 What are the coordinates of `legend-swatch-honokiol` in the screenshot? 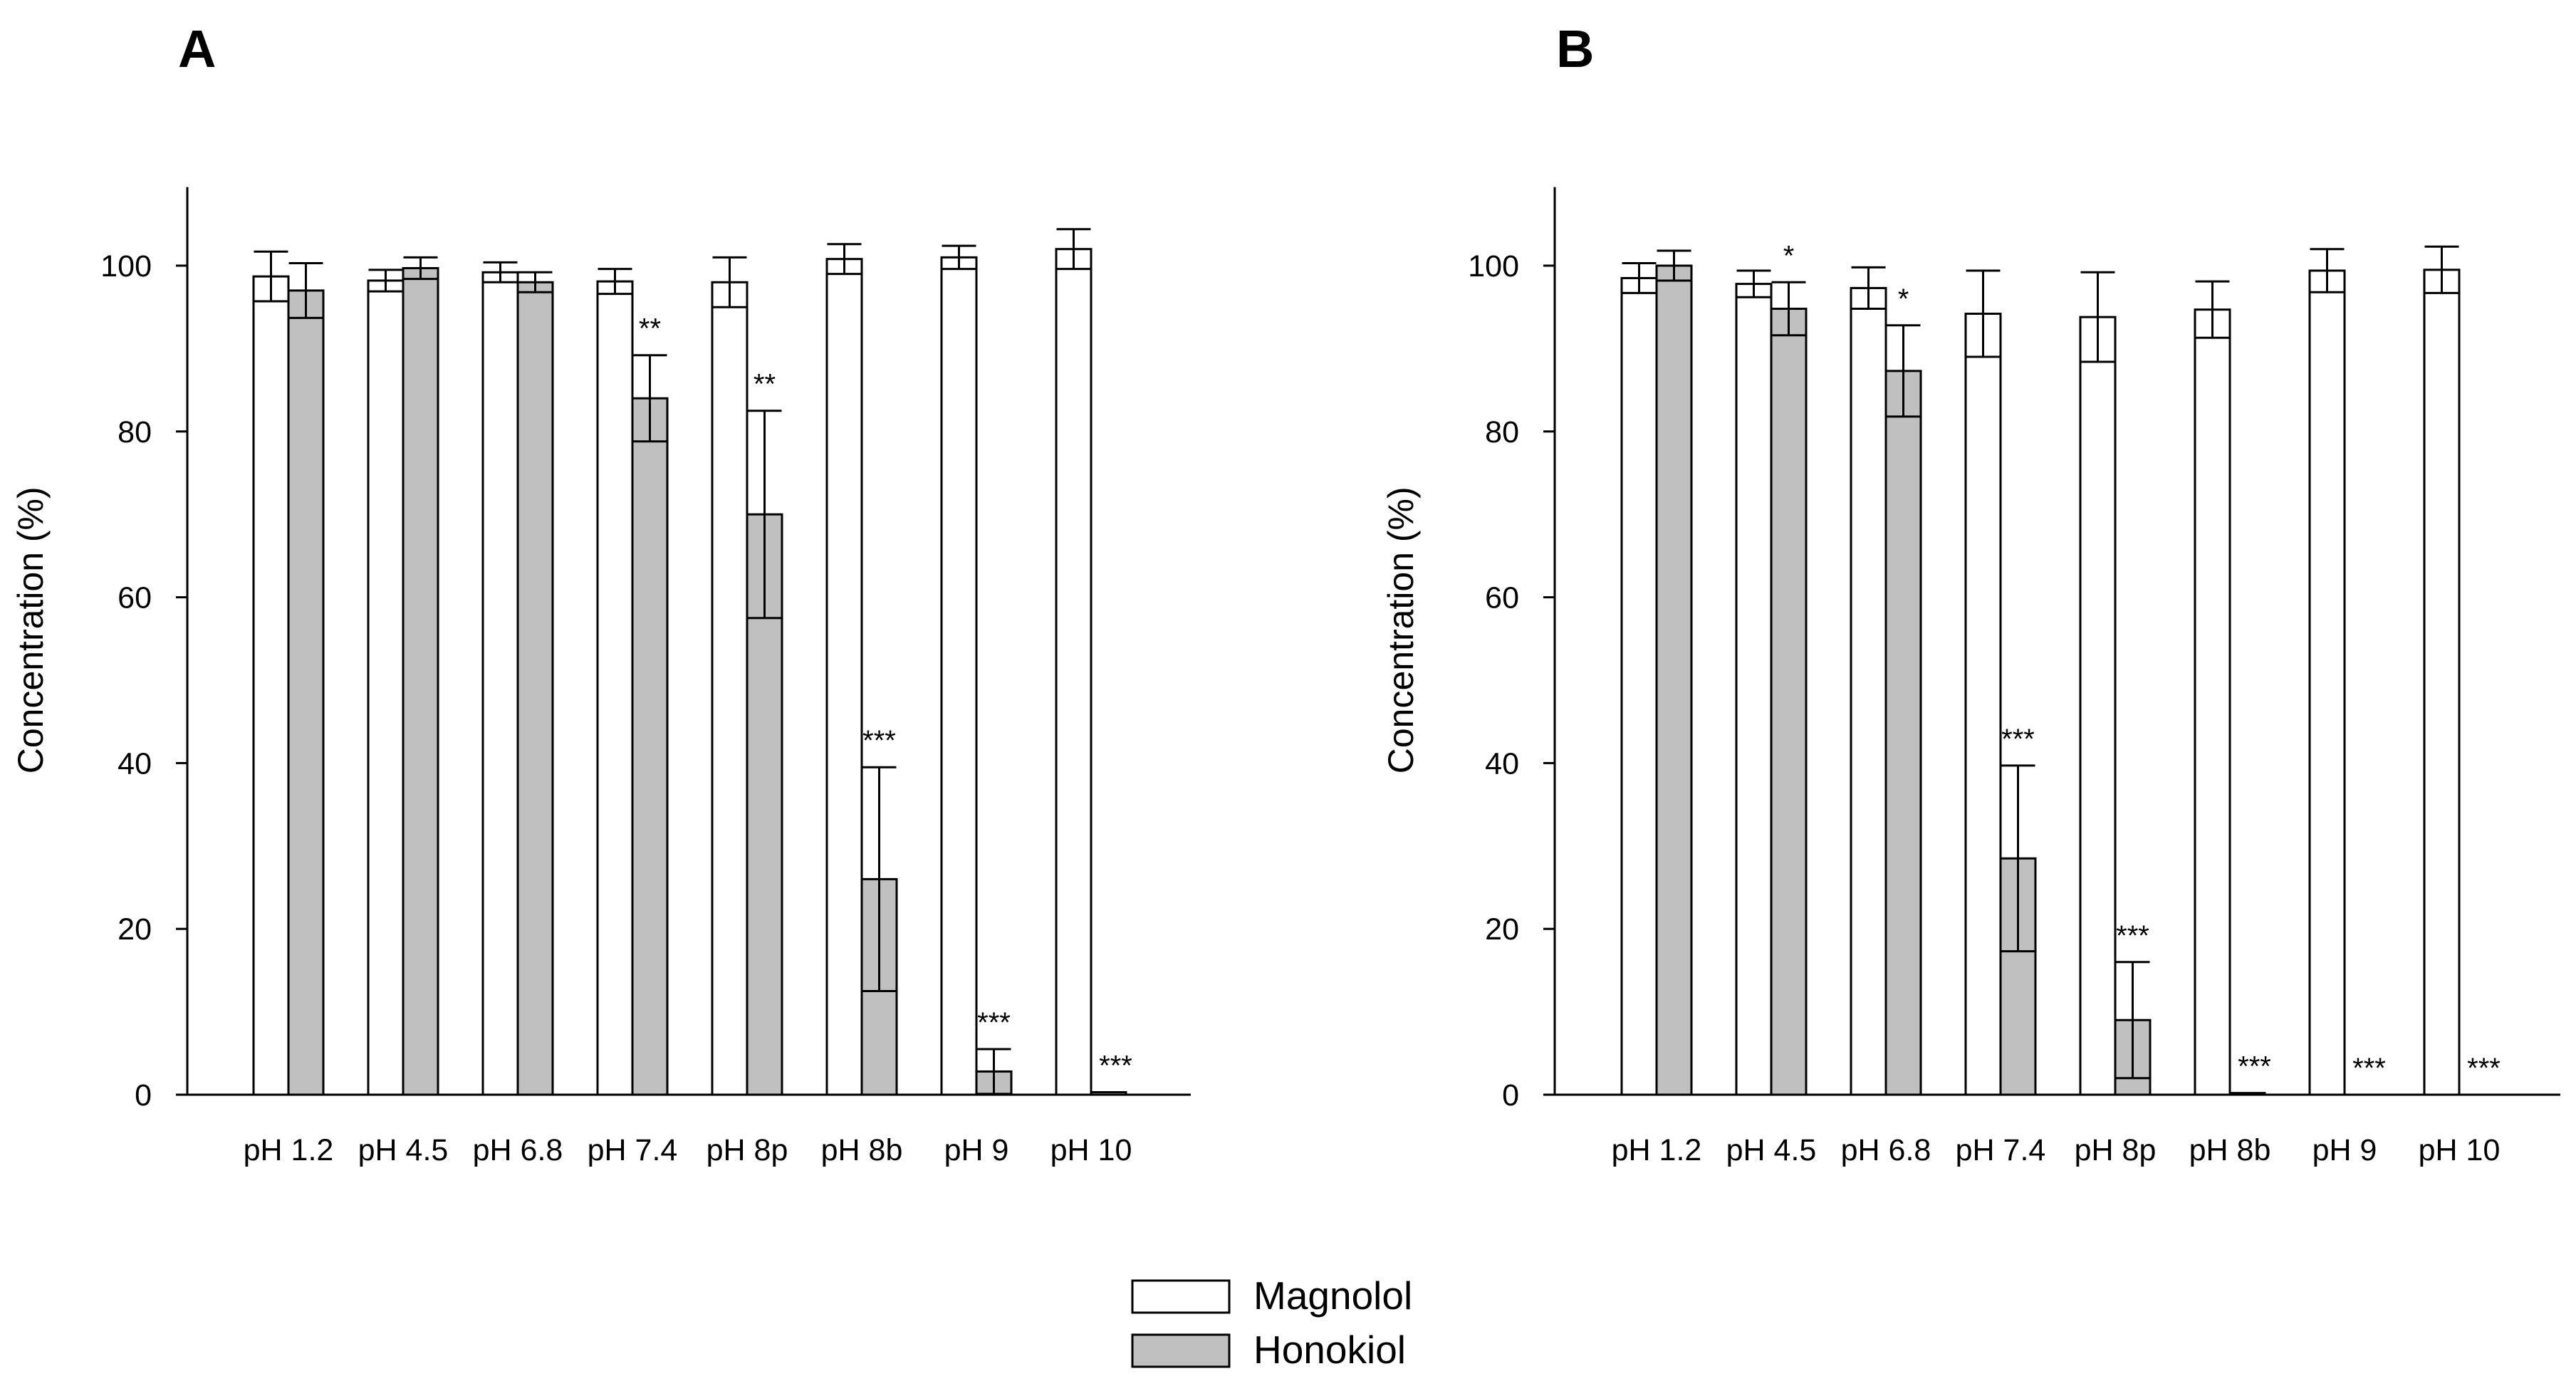 It's located at (1181, 1350).